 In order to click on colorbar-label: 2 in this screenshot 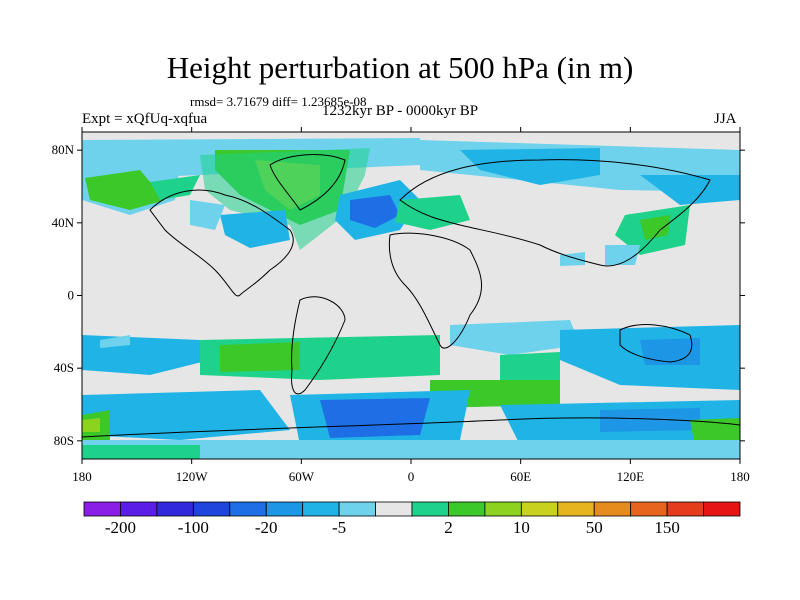, I will do `click(448, 527)`.